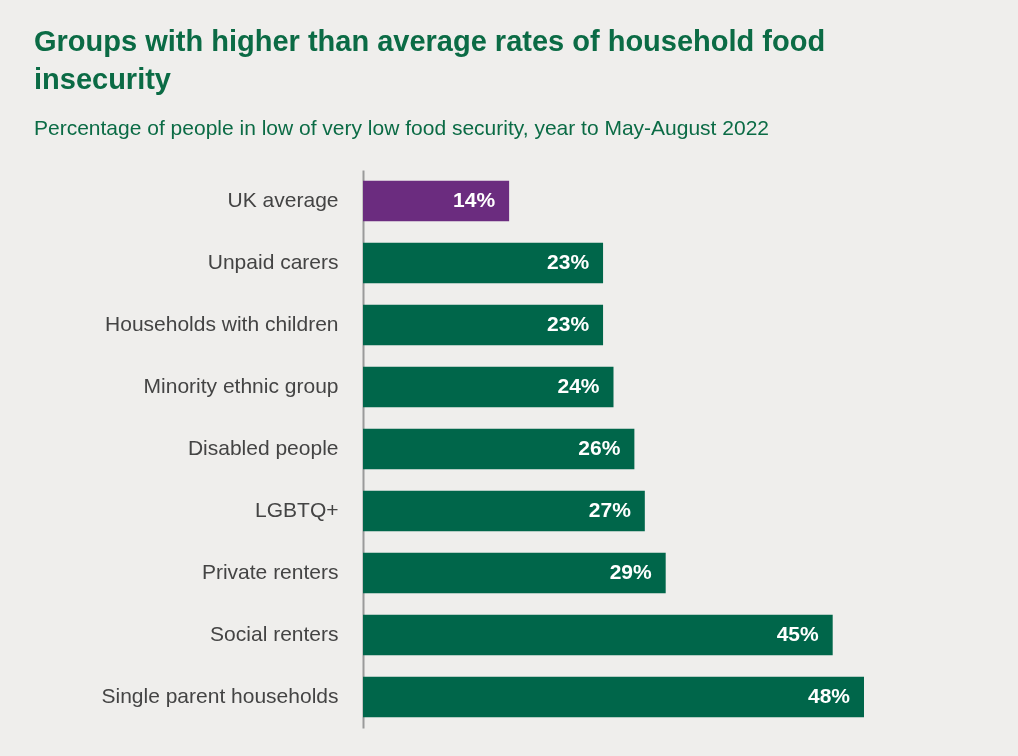 The height and width of the screenshot is (756, 1018). I want to click on y-tick-label: Private renters, so click(270, 571).